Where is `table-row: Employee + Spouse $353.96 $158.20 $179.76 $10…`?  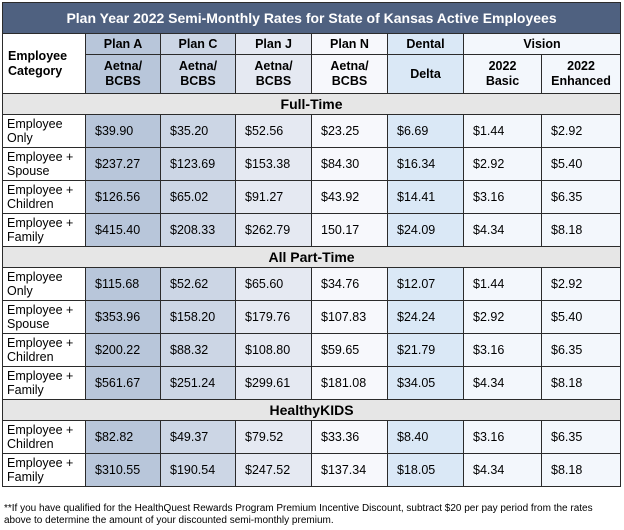
table-row: Employee + Spouse $353.96 $158.20 $179.76 $10… is located at coordinates (312, 317).